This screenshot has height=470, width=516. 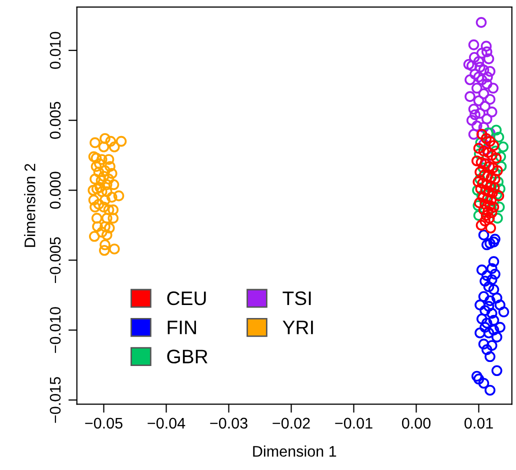 I want to click on y-tick-label: 0.010, so click(x=55, y=50).